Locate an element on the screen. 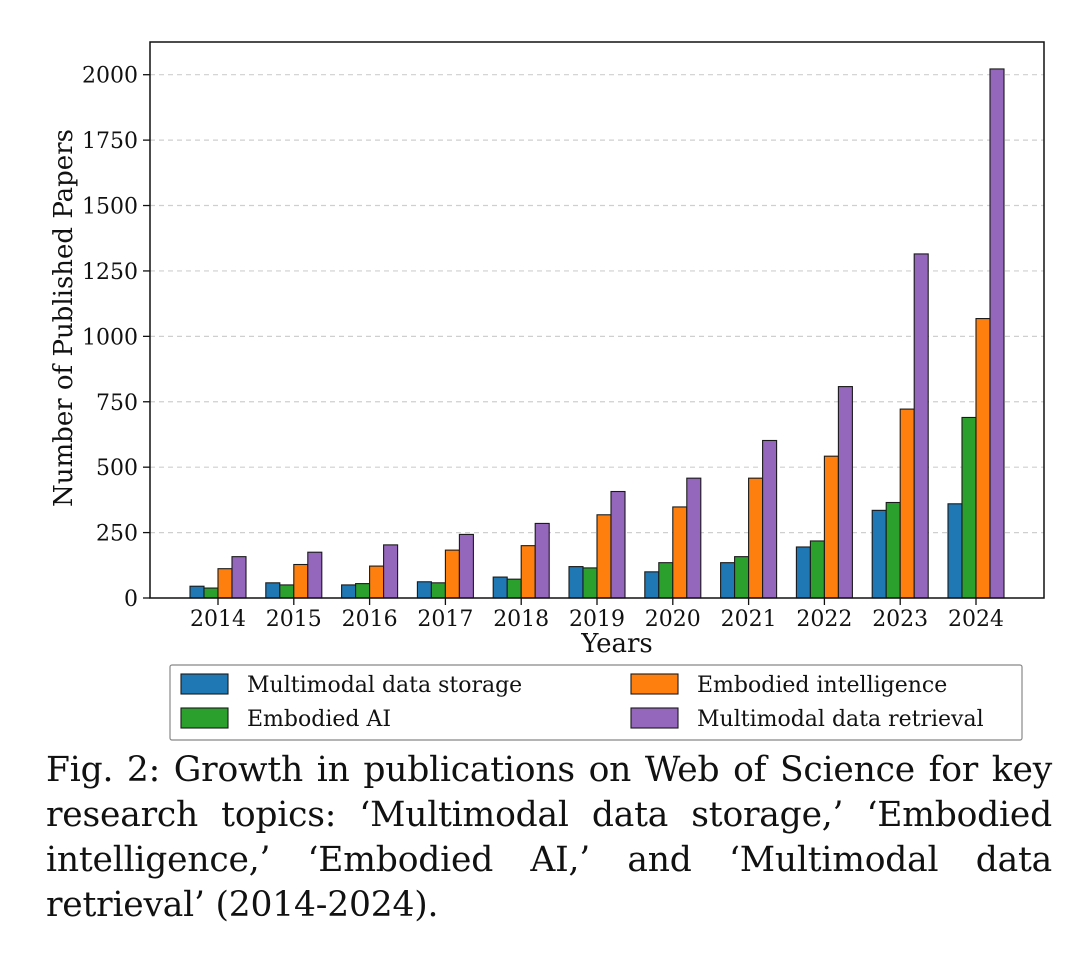 The width and height of the screenshot is (1080, 958). legend-entry: Multimodal data storage is located at coordinates (351, 685).